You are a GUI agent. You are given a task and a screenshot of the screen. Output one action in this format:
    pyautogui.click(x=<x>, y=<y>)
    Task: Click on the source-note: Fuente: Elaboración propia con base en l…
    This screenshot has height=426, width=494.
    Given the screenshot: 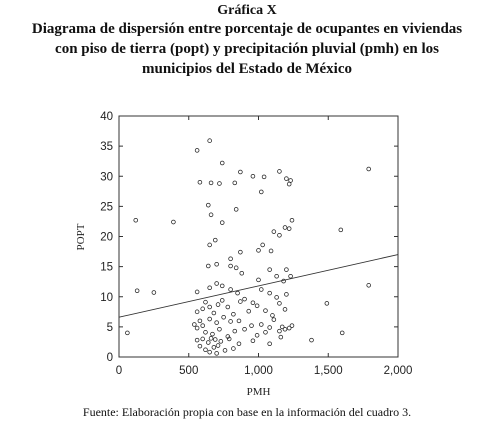 What is the action you would take?
    pyautogui.click(x=247, y=412)
    